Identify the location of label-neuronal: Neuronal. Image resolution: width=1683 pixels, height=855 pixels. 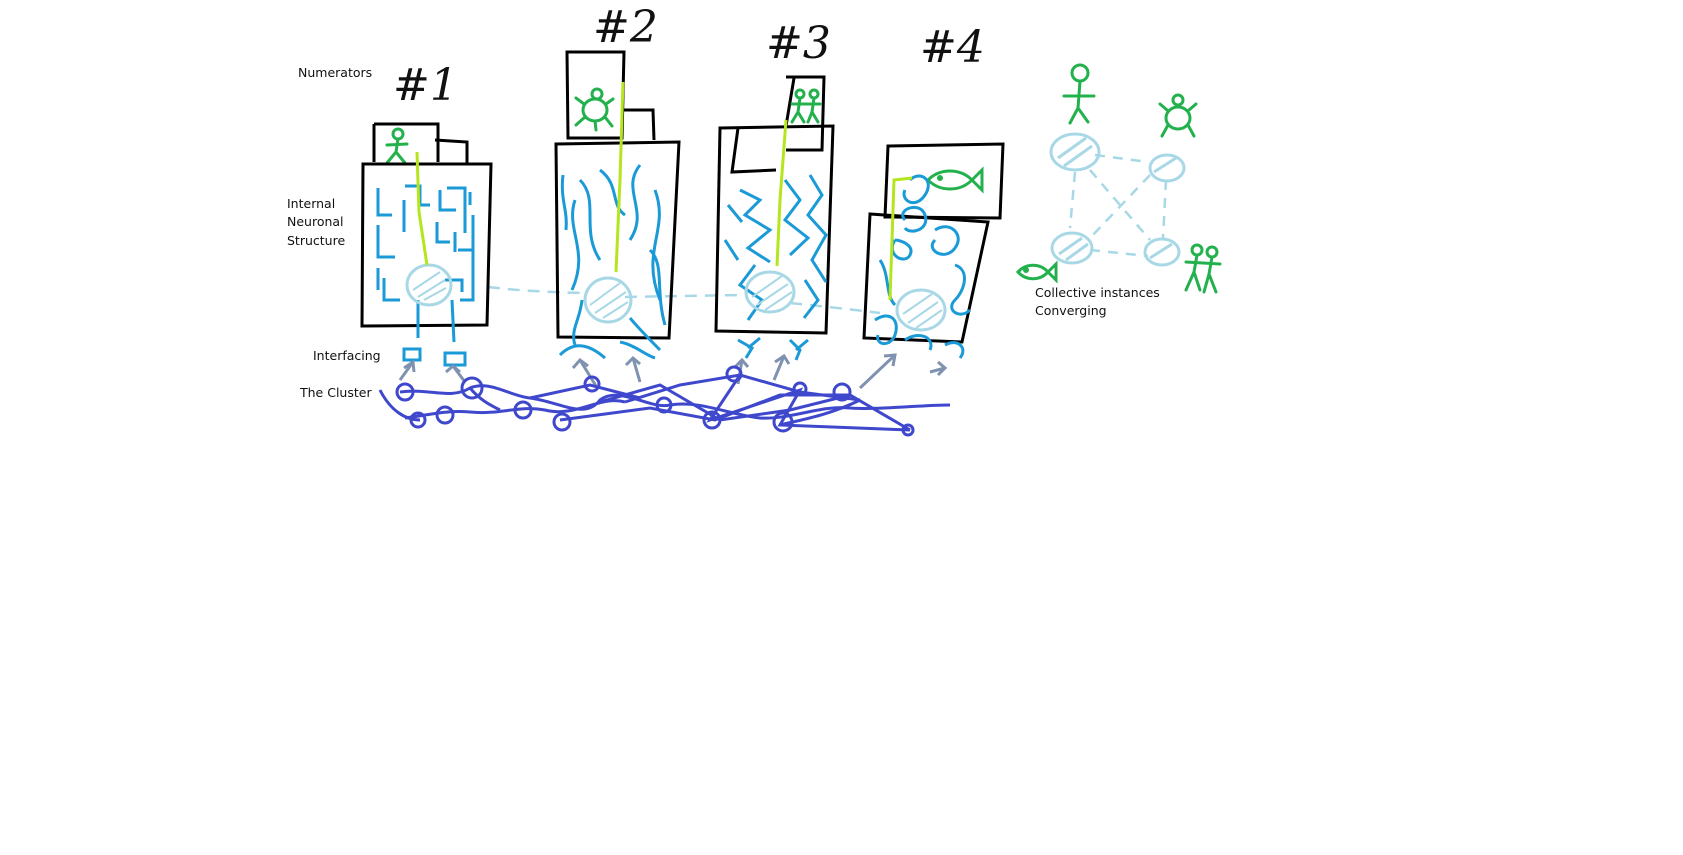
(315, 221).